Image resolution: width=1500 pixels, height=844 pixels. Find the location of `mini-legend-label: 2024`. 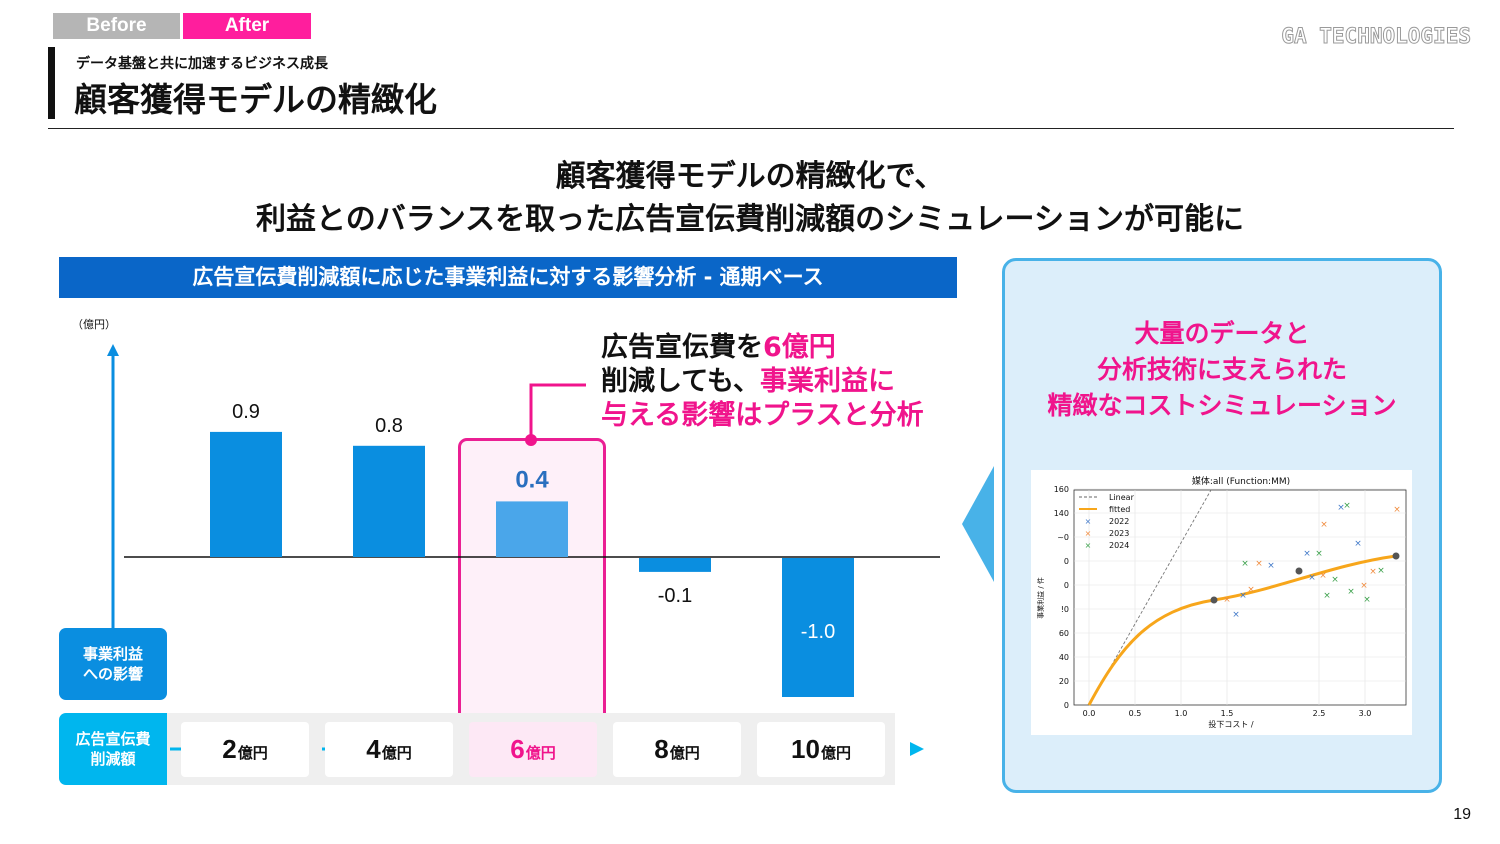

mini-legend-label: 2024 is located at coordinates (1119, 545).